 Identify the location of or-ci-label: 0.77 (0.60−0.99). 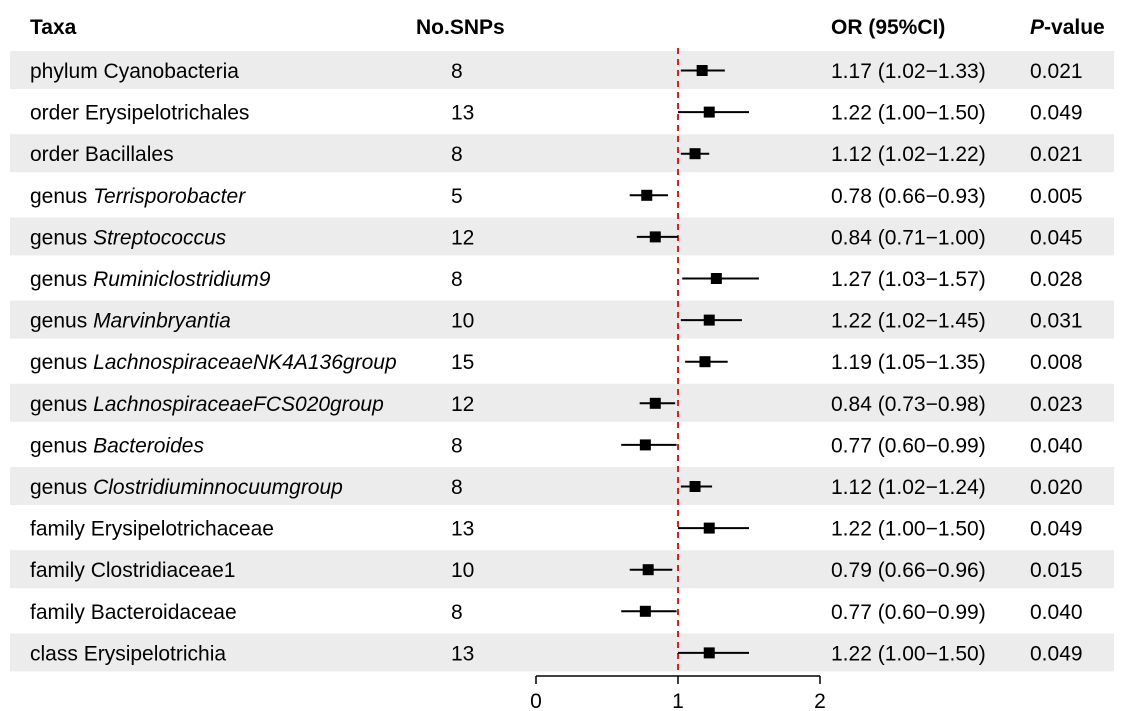
(908, 612).